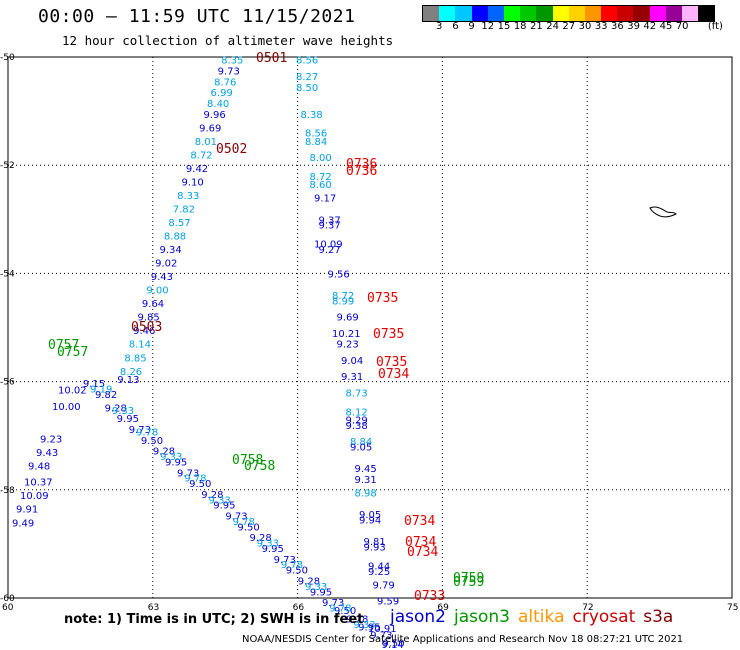  What do you see at coordinates (633, 26) in the screenshot?
I see `legend-tick-label: 39` at bounding box center [633, 26].